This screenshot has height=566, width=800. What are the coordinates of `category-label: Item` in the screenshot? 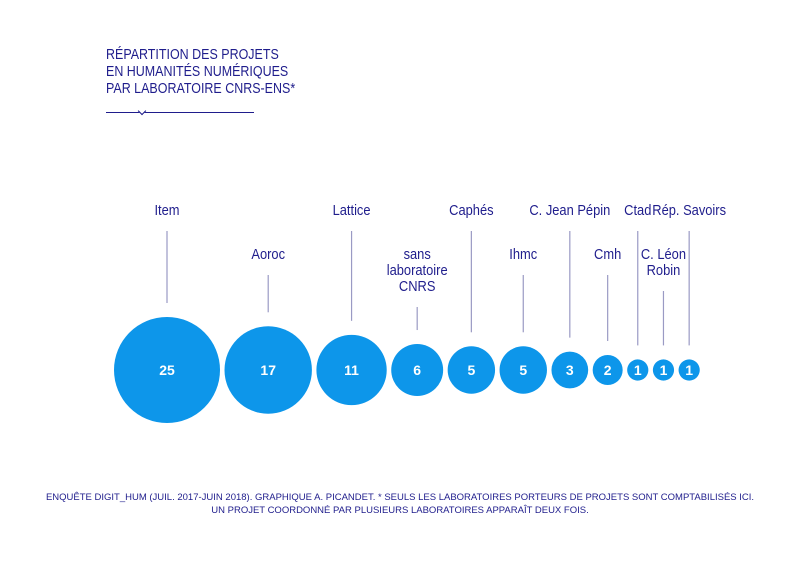 It's located at (166, 209).